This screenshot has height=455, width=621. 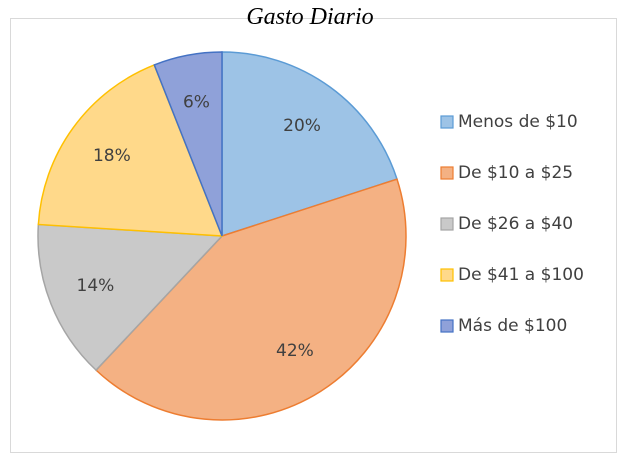 I want to click on data-label: 14%, so click(x=96, y=286).